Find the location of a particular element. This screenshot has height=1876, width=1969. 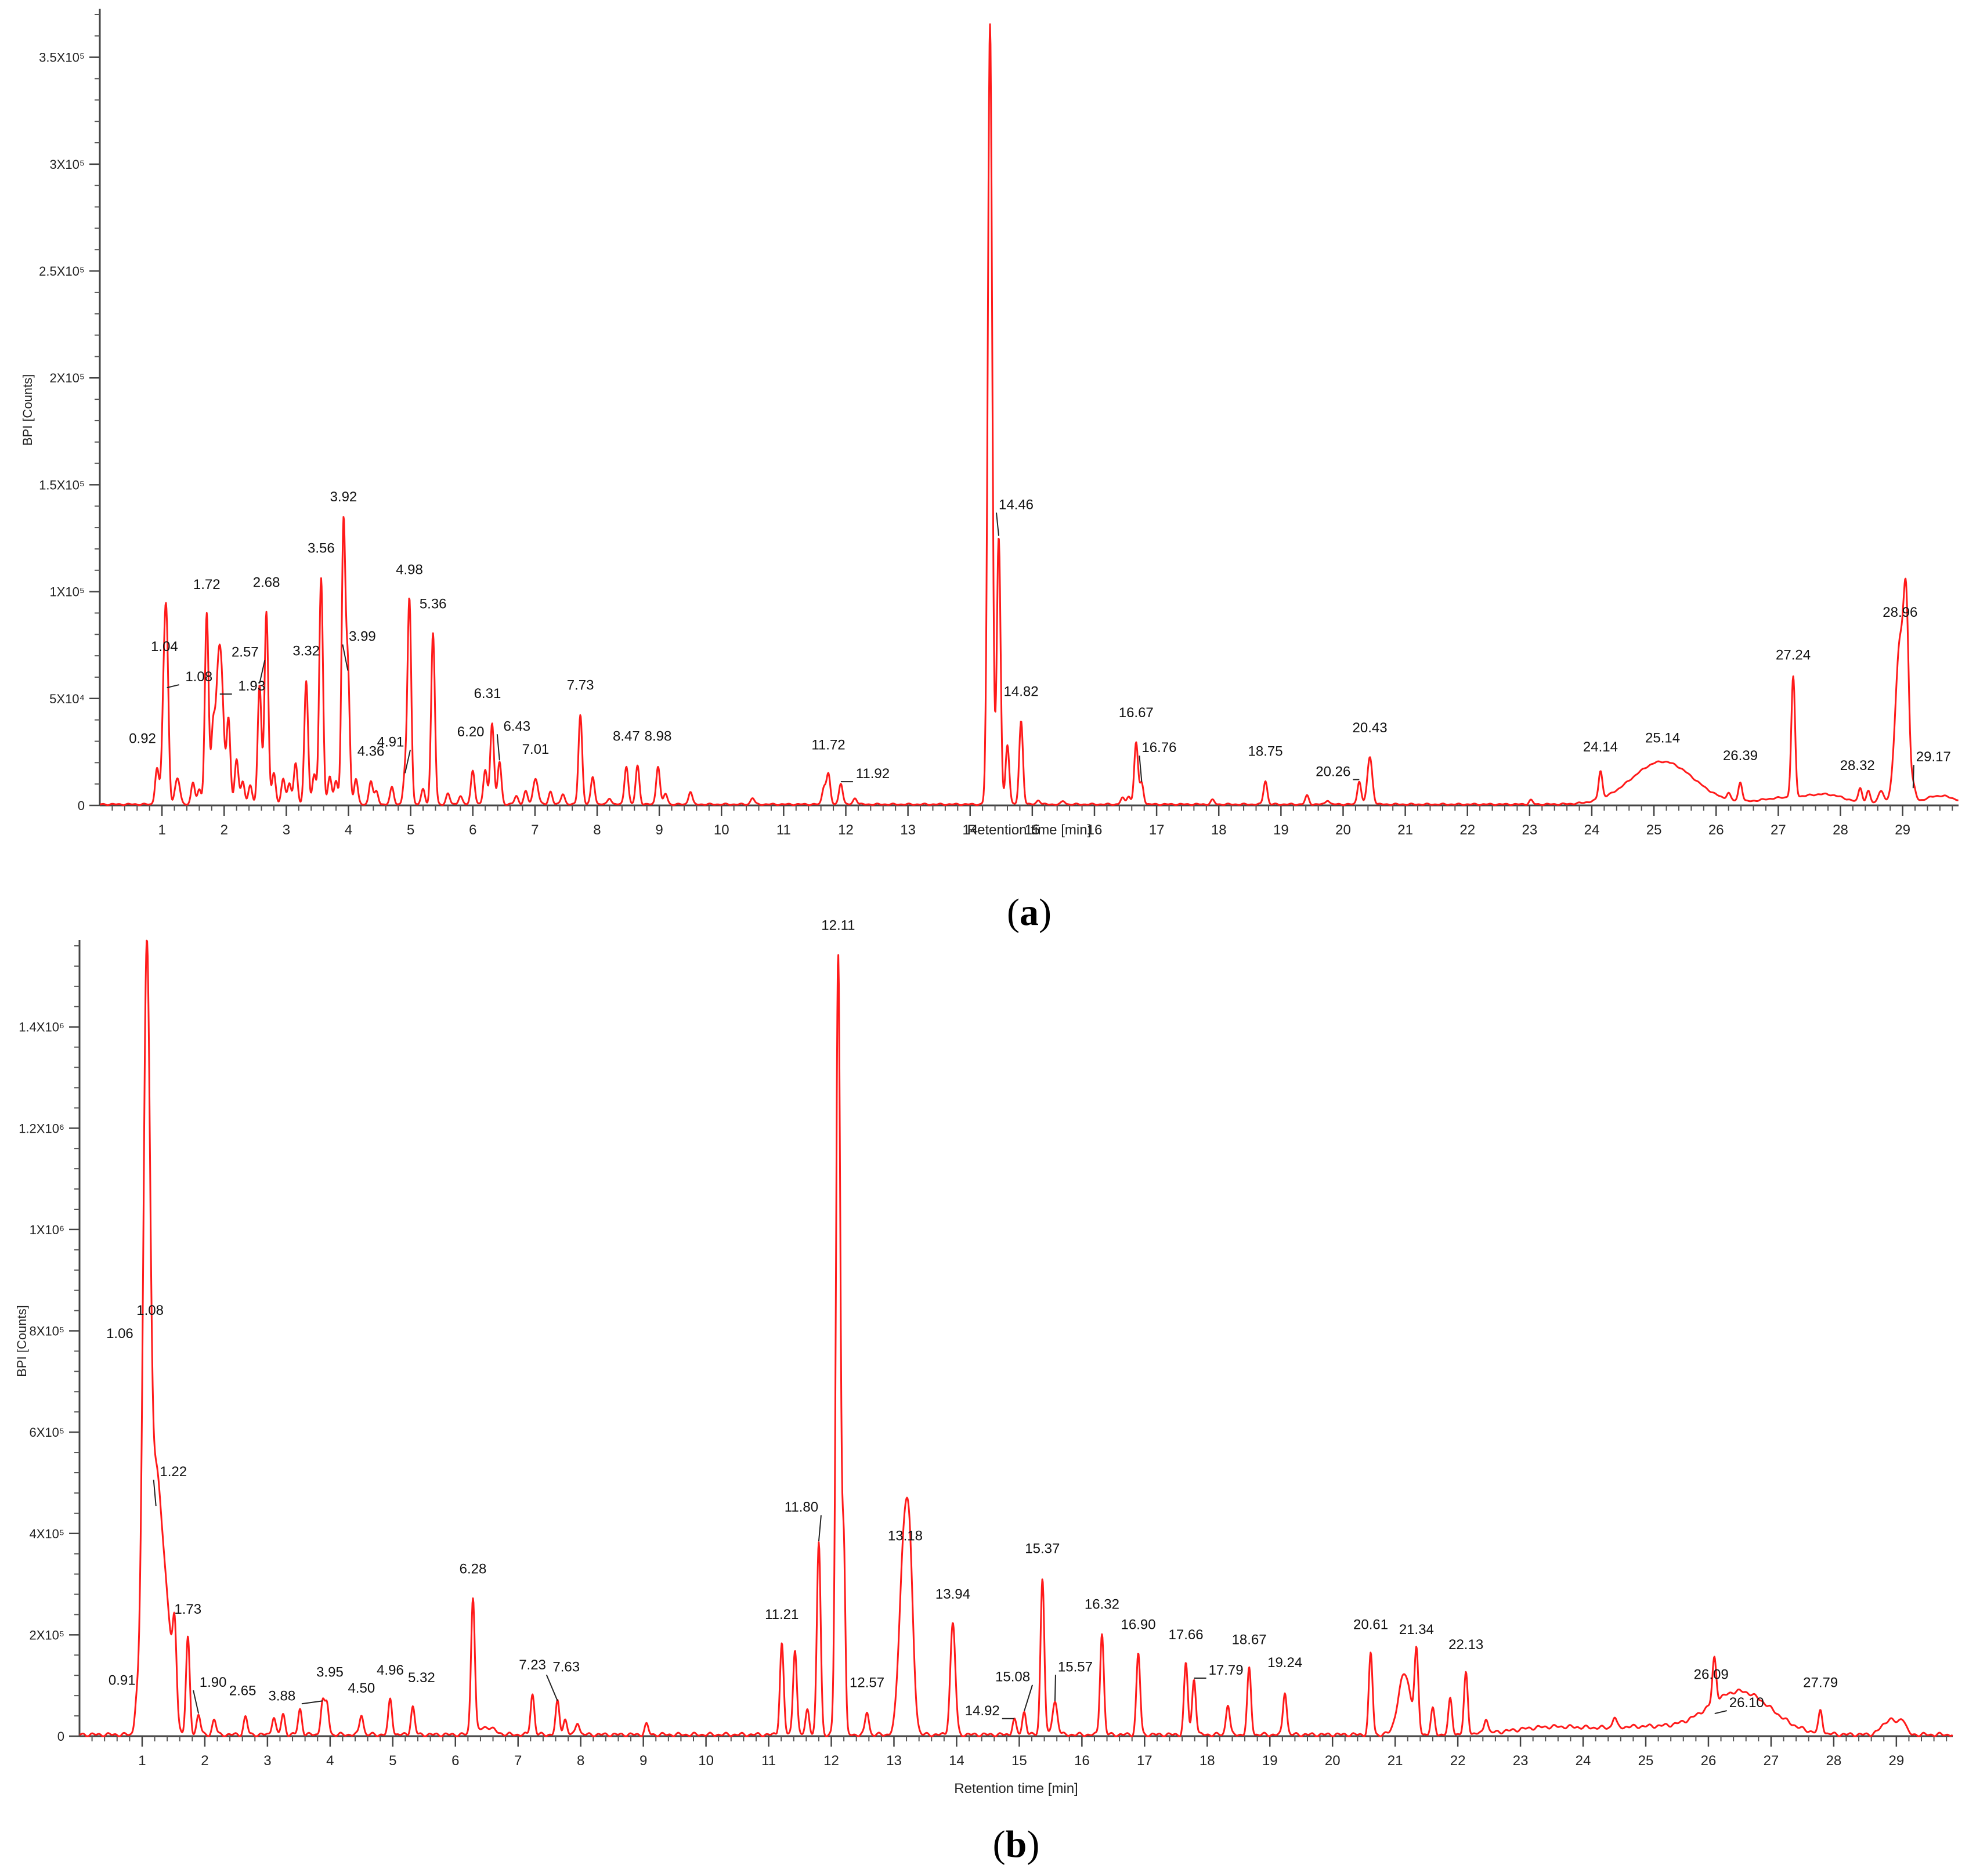

peak-label: 11.21 is located at coordinates (782, 1614).